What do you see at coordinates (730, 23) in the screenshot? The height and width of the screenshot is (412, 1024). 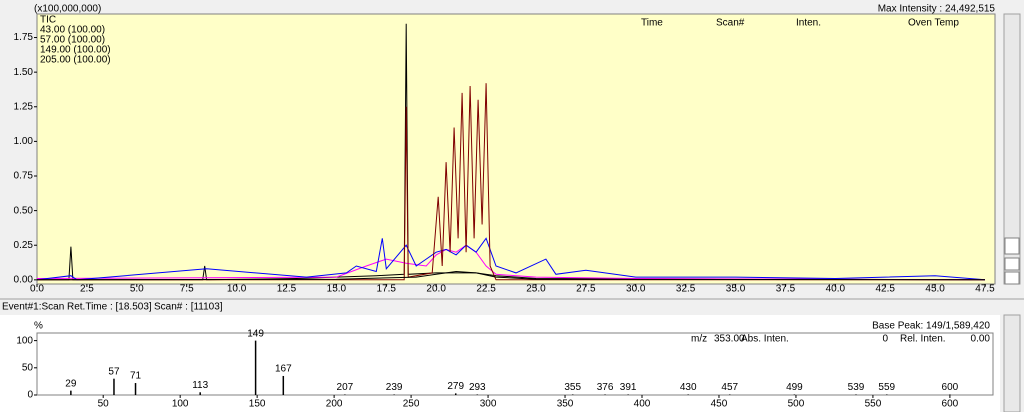 I see `column-header: Scan#` at bounding box center [730, 23].